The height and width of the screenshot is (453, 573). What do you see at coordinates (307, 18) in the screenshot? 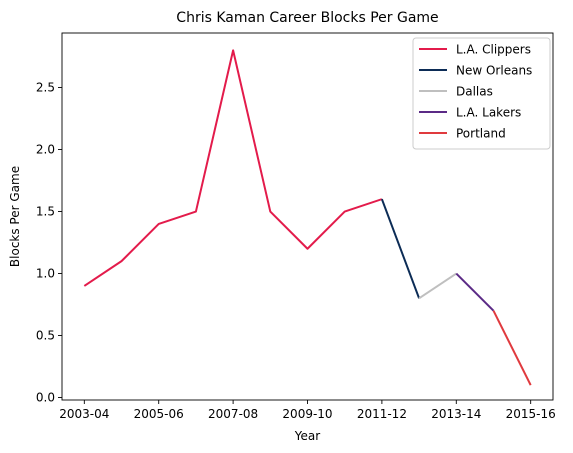
I see `chart-title: Chris Kaman Career Blocks Per Game` at bounding box center [307, 18].